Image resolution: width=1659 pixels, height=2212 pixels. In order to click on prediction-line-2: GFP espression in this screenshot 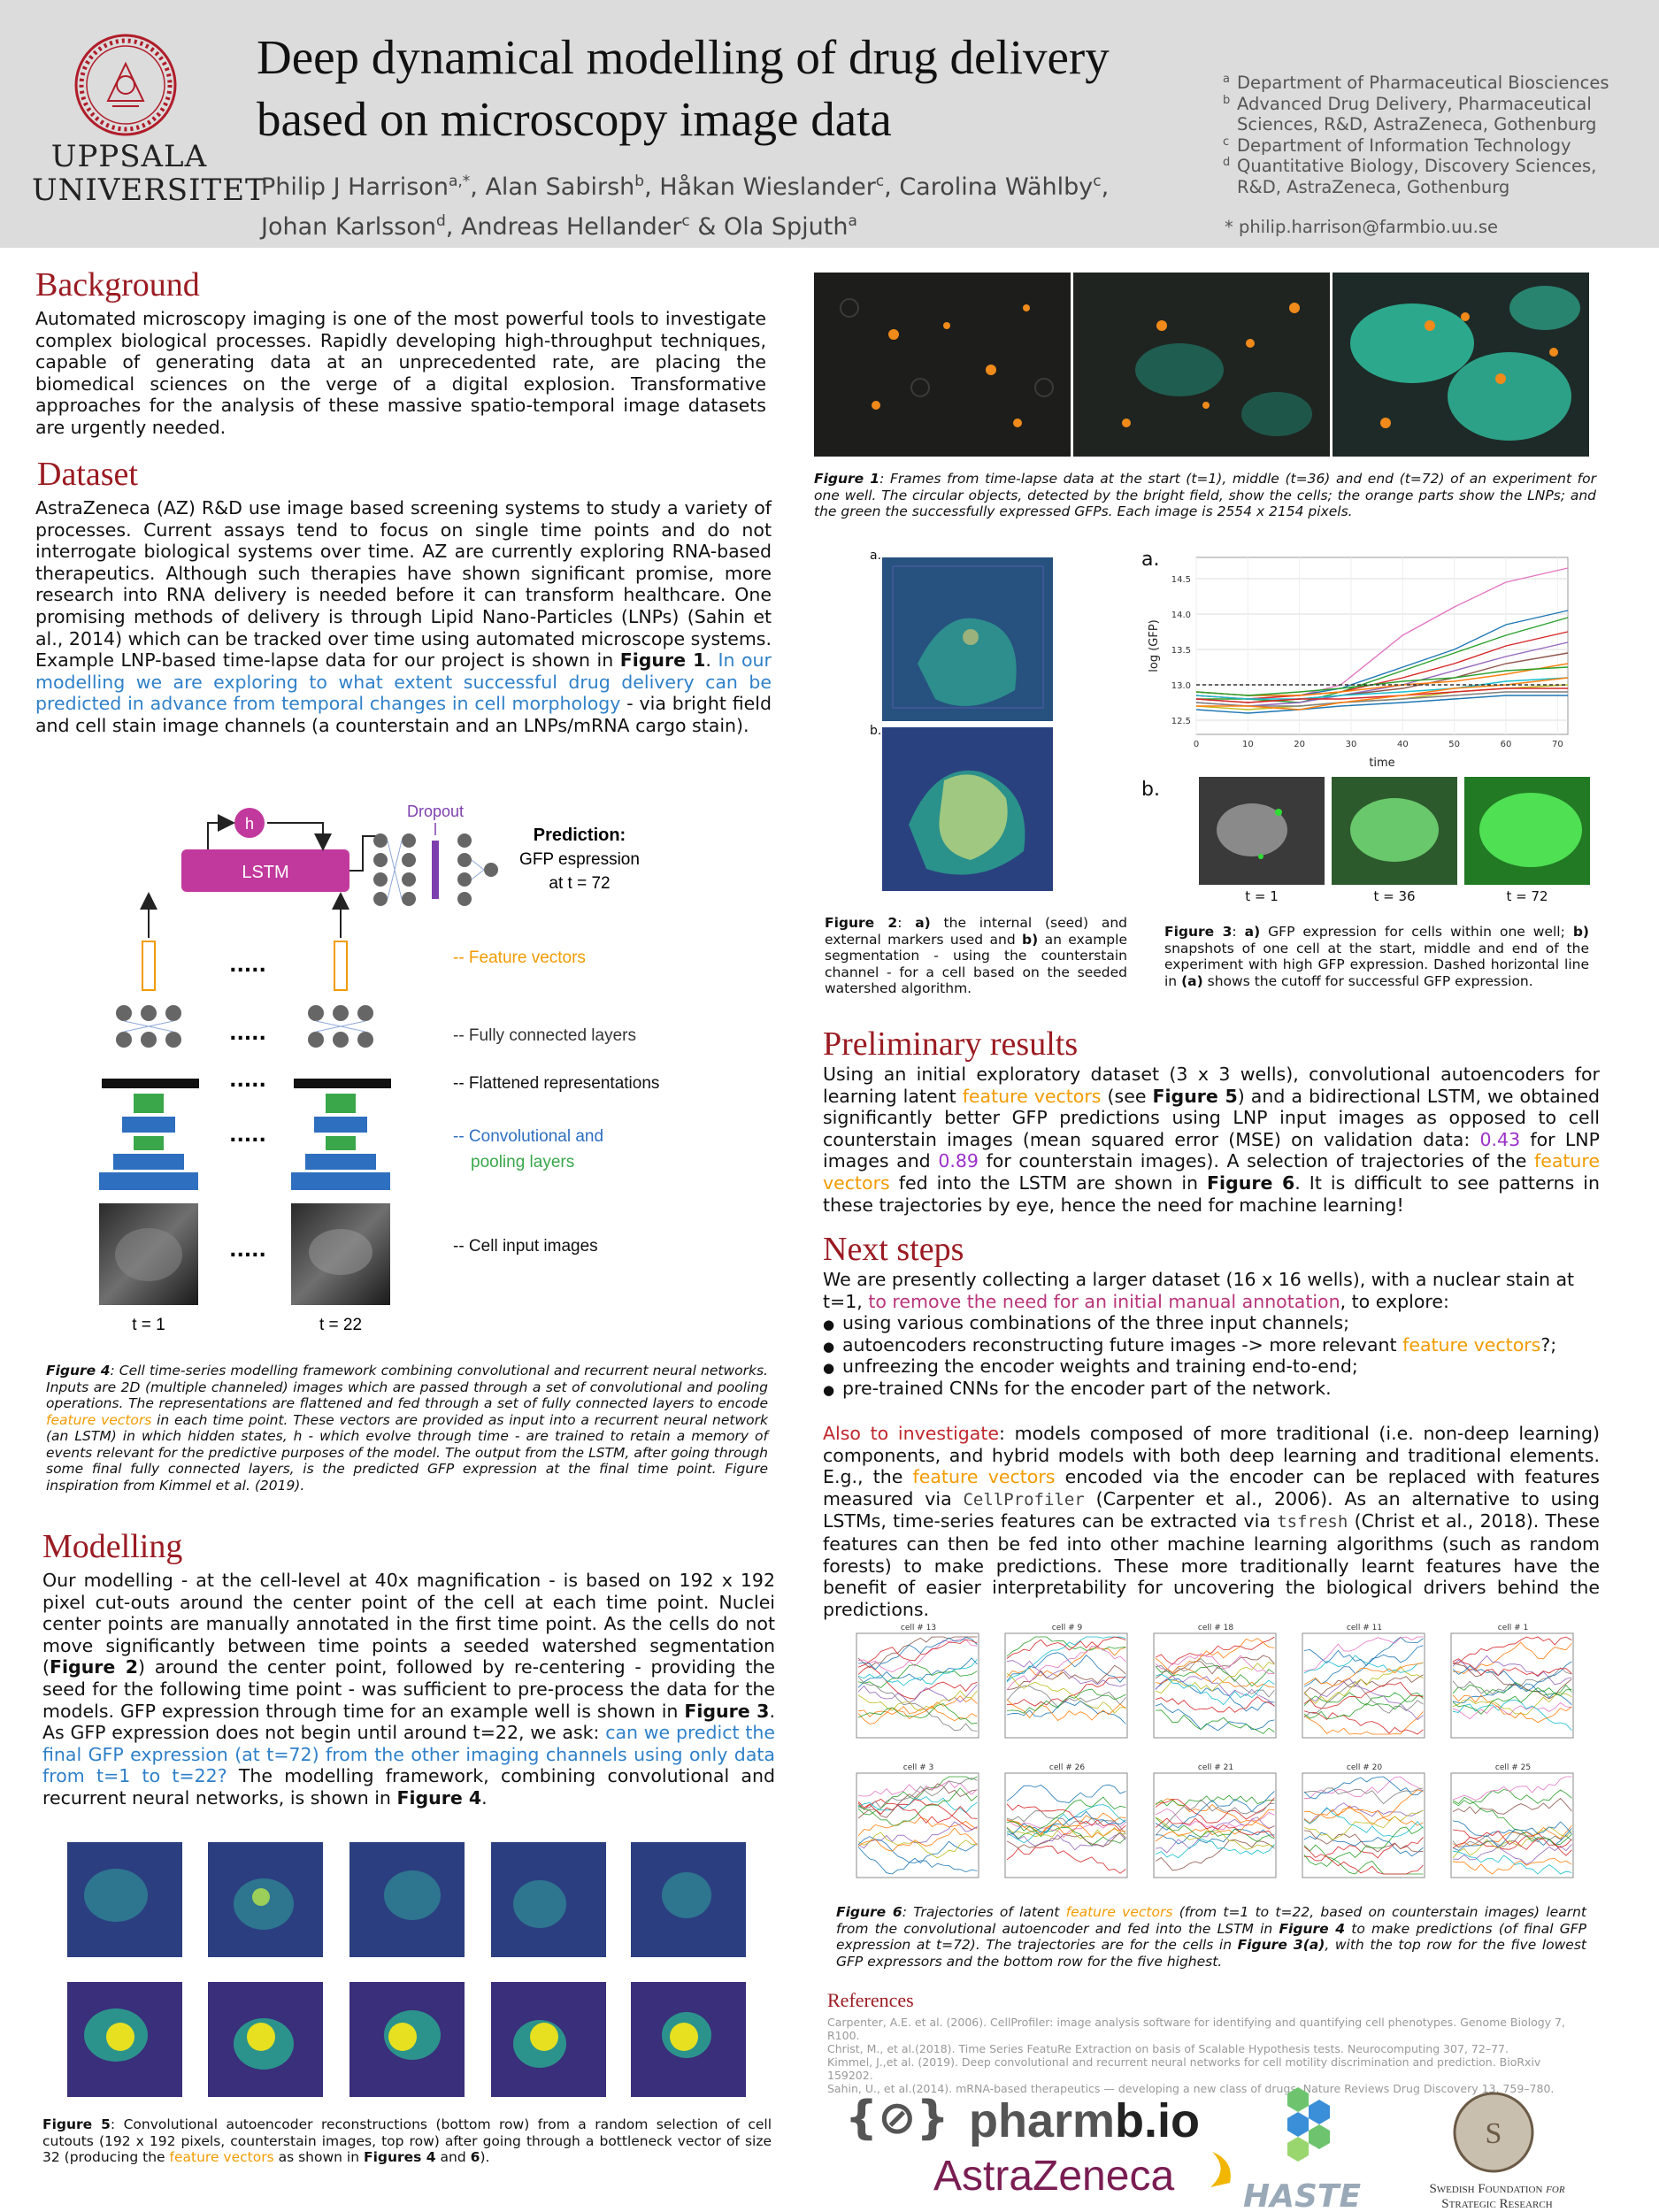, I will do `click(580, 860)`.